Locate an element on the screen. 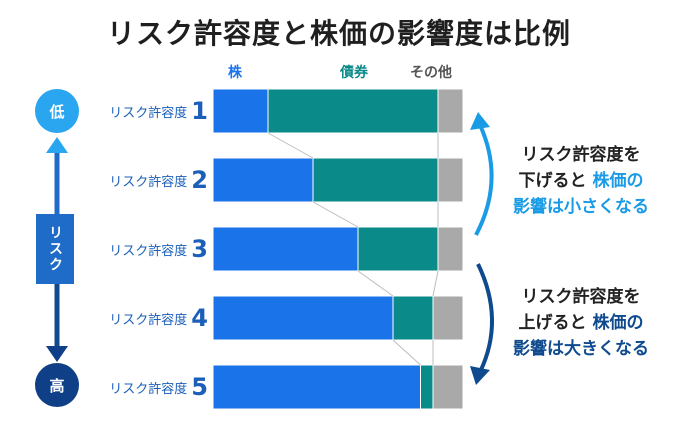 This screenshot has width=678, height=425. bar-r2-bond is located at coordinates (375, 180).